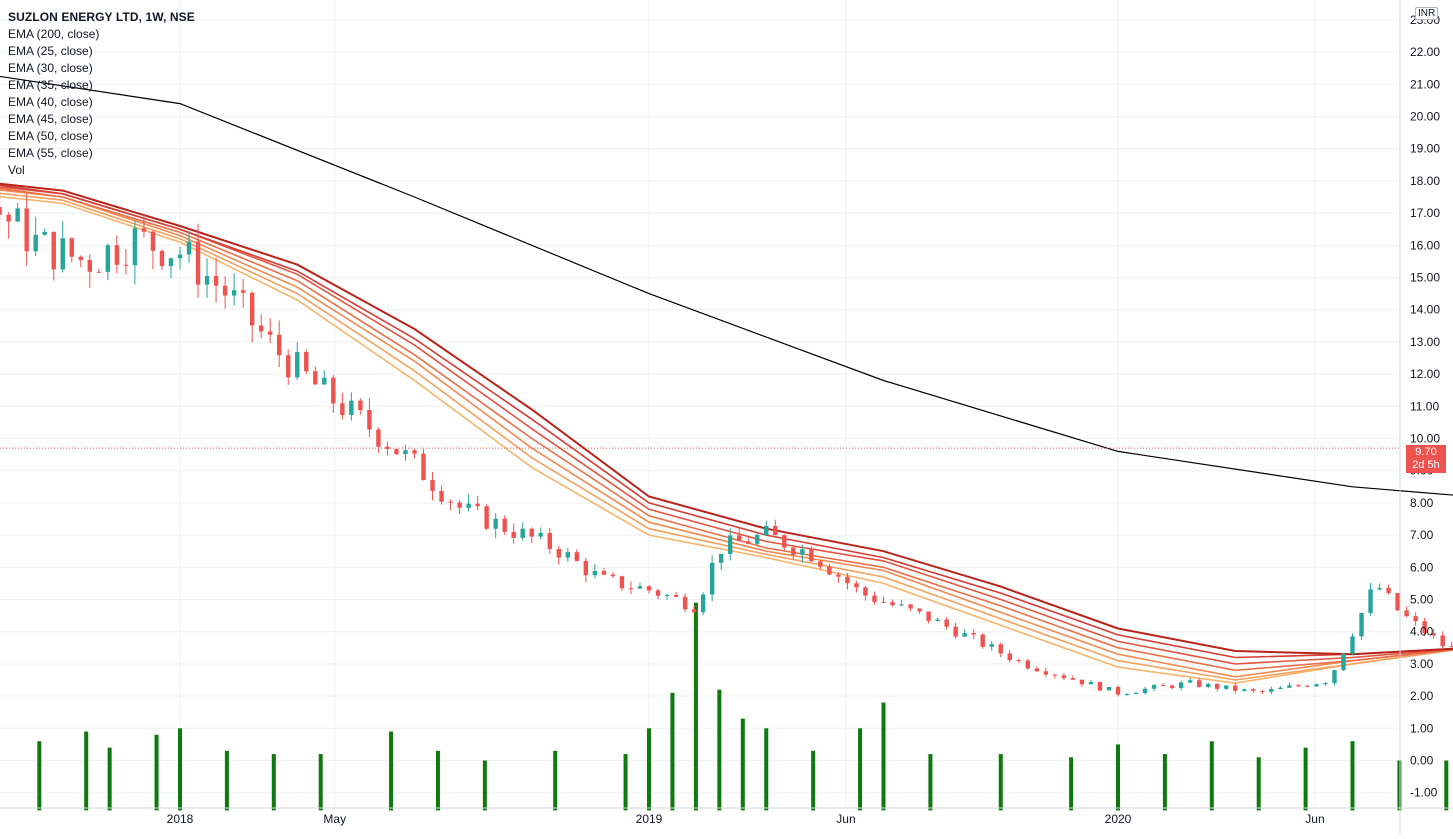 The width and height of the screenshot is (1453, 839). Describe the element at coordinates (54, 34) in the screenshot. I see `legend-ema200: EMA (200, close)` at that location.